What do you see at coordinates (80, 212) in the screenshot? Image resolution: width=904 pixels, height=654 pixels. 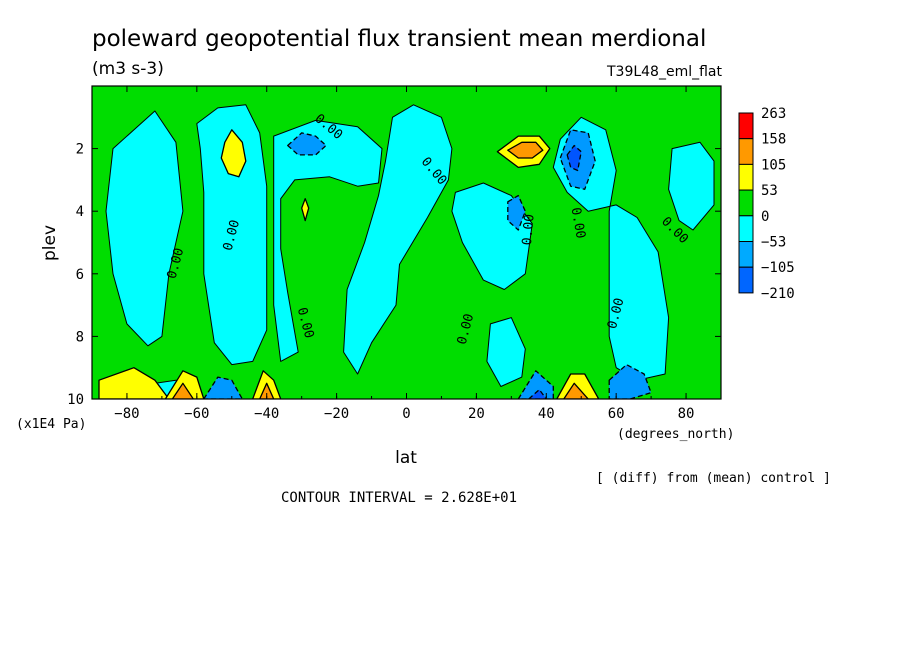 I see `y-tick-label: 4` at bounding box center [80, 212].